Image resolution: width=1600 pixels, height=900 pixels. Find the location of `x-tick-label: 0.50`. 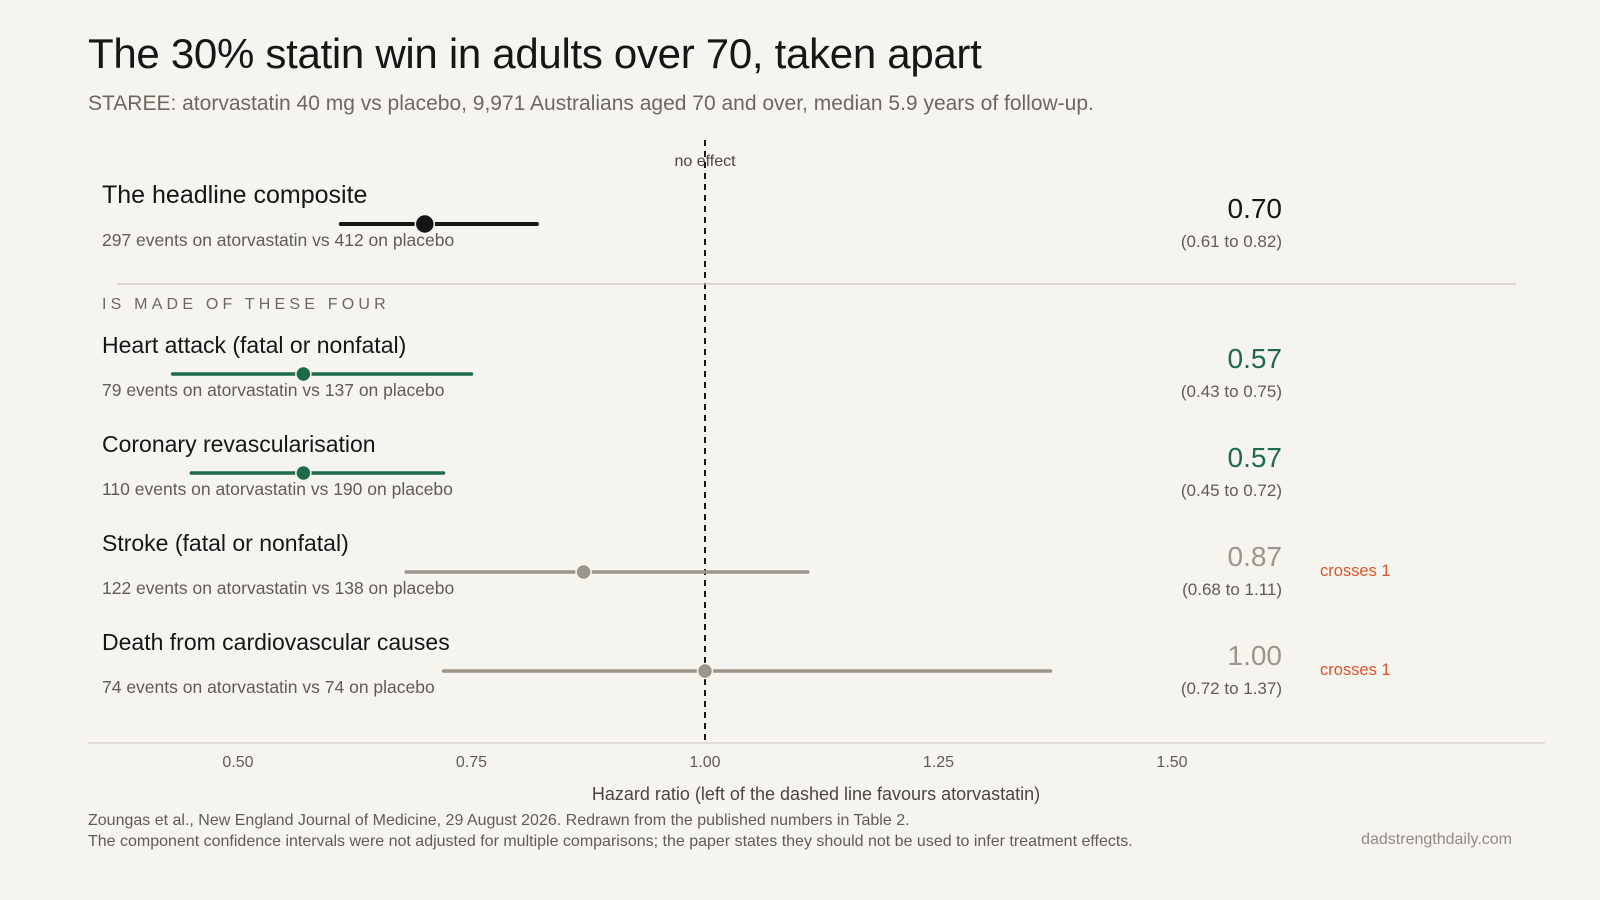

x-tick-label: 0.50 is located at coordinates (237, 762).